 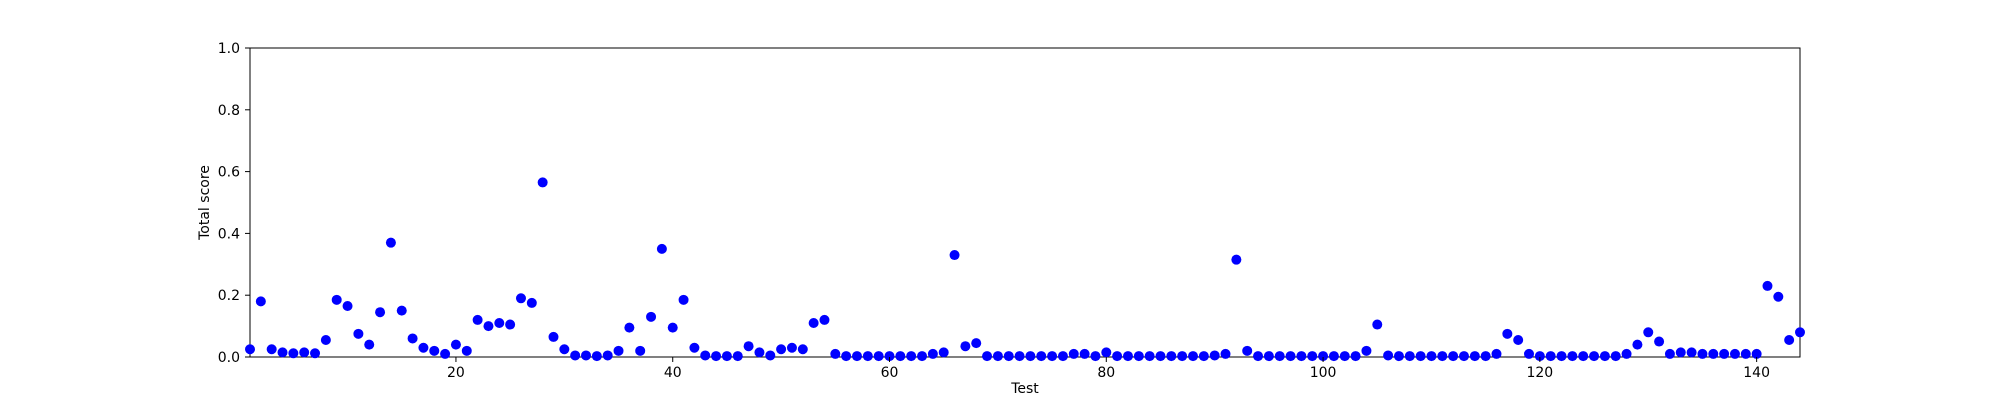 What do you see at coordinates (229, 296) in the screenshot?
I see `y-tick-label: 0.2` at bounding box center [229, 296].